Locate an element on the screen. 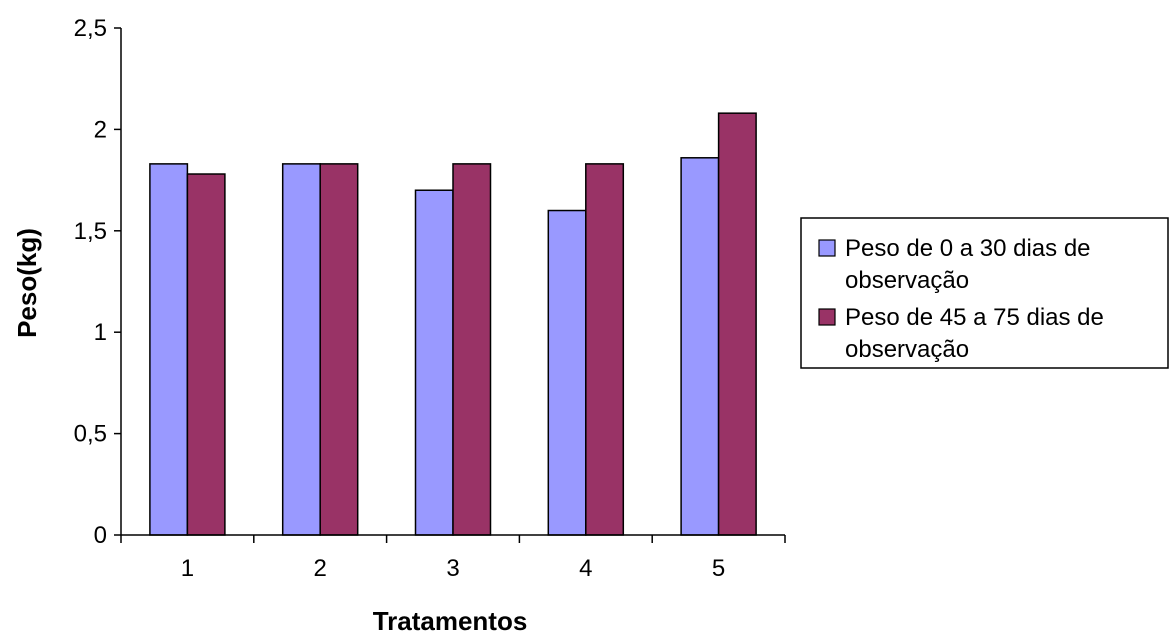 The height and width of the screenshot is (642, 1171). y-axis-title: Peso(kg) is located at coordinates (27, 283).